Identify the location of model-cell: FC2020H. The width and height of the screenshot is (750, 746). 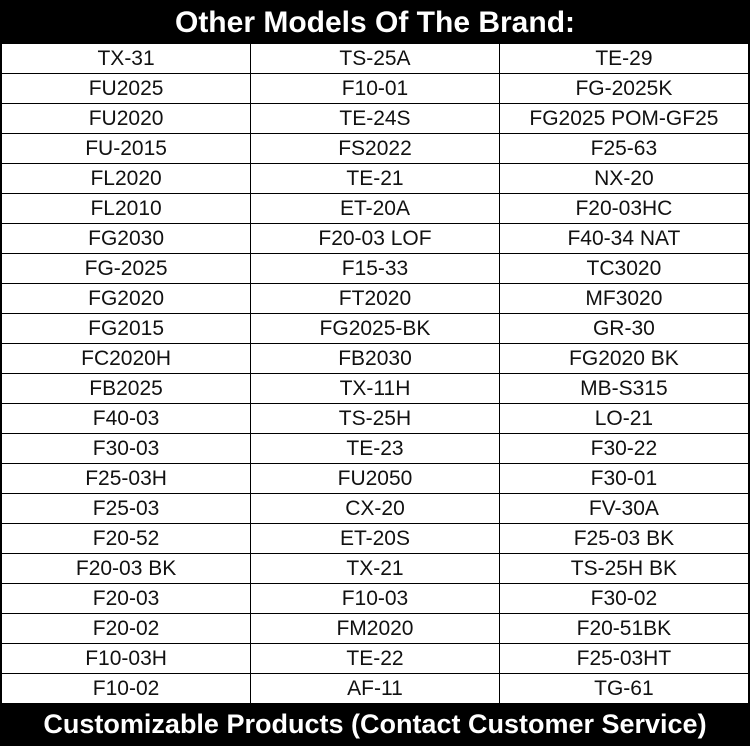
(127, 359).